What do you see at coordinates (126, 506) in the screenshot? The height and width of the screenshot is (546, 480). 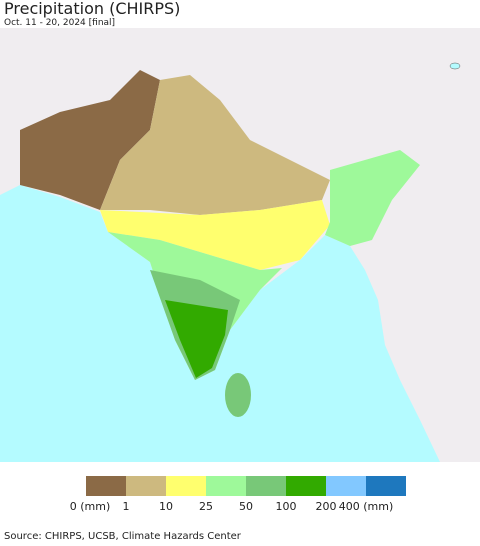 I see `legend-label: 1` at bounding box center [126, 506].